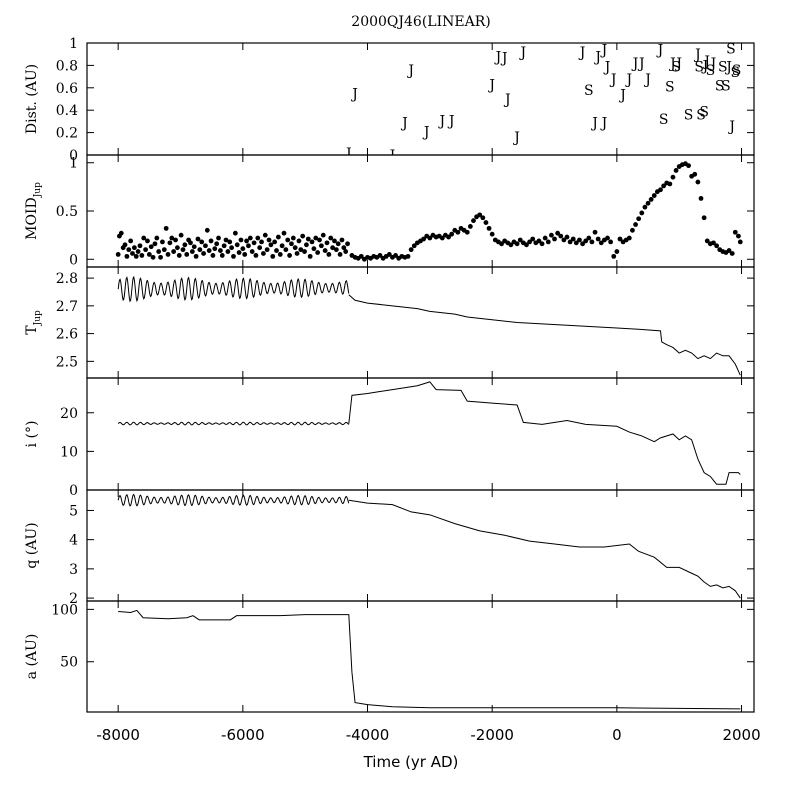 Image resolution: width=797 pixels, height=797 pixels. What do you see at coordinates (73, 260) in the screenshot?
I see `y-tick-label: 0` at bounding box center [73, 260].